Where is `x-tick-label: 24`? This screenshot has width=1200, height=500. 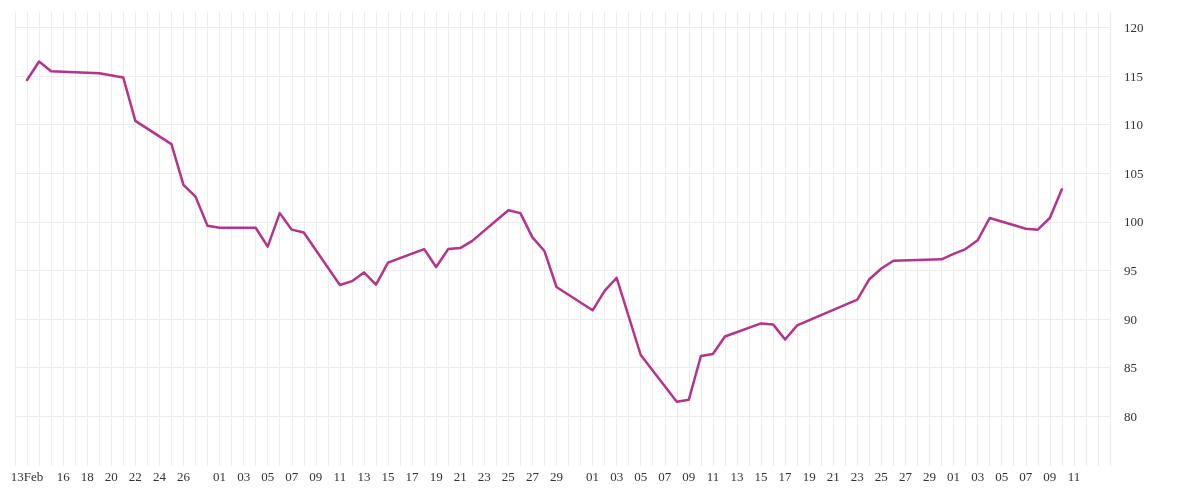
x-tick-label: 24 is located at coordinates (159, 476).